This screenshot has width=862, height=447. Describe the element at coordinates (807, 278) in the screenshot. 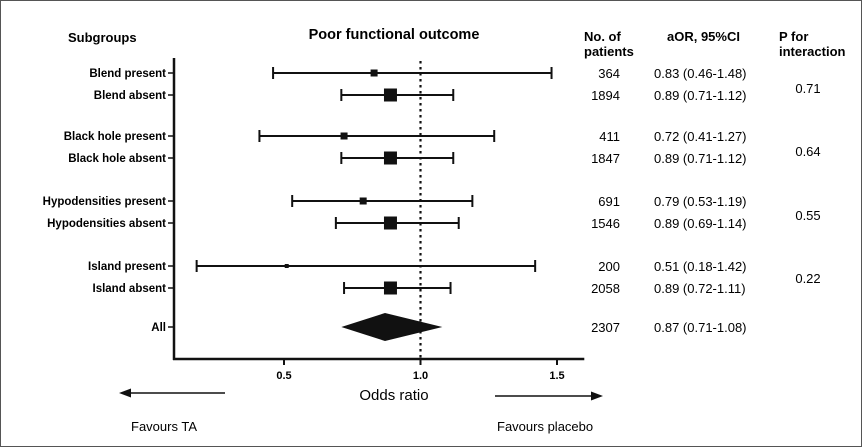

I see `p-interaction-value: 0.22` at that location.